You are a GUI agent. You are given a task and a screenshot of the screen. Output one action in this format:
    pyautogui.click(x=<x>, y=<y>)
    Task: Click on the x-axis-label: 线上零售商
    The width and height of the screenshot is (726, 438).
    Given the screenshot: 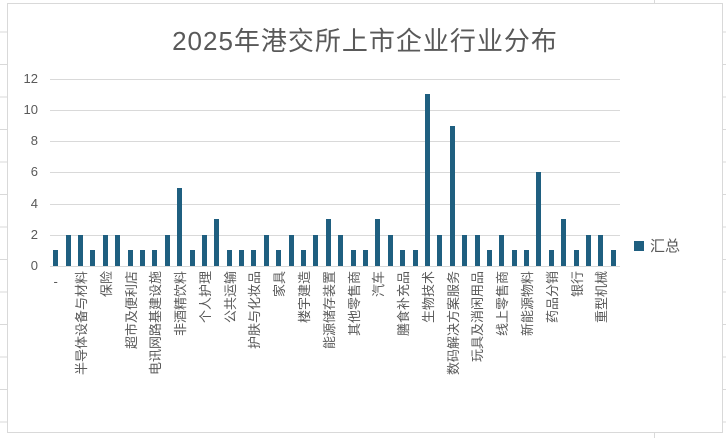 What is the action you would take?
    pyautogui.click(x=503, y=304)
    